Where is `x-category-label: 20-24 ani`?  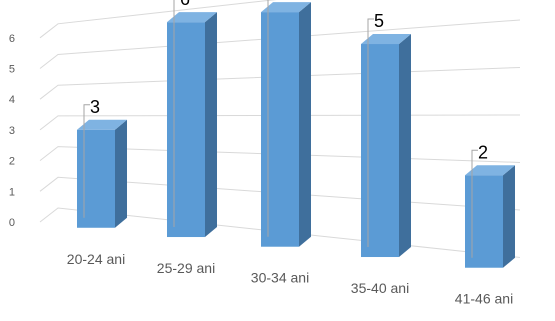
x-category-label: 20-24 ani is located at coordinates (96, 259).